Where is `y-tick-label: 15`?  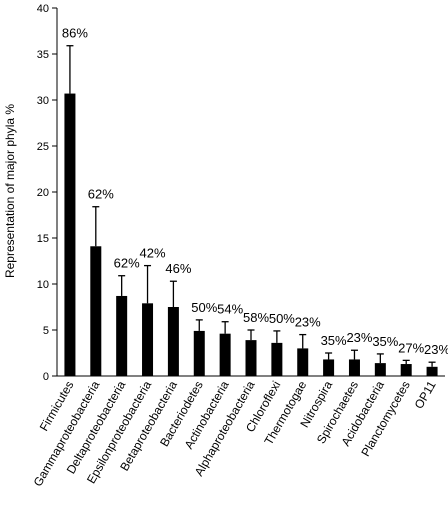
y-tick-label: 15 is located at coordinates (43, 239).